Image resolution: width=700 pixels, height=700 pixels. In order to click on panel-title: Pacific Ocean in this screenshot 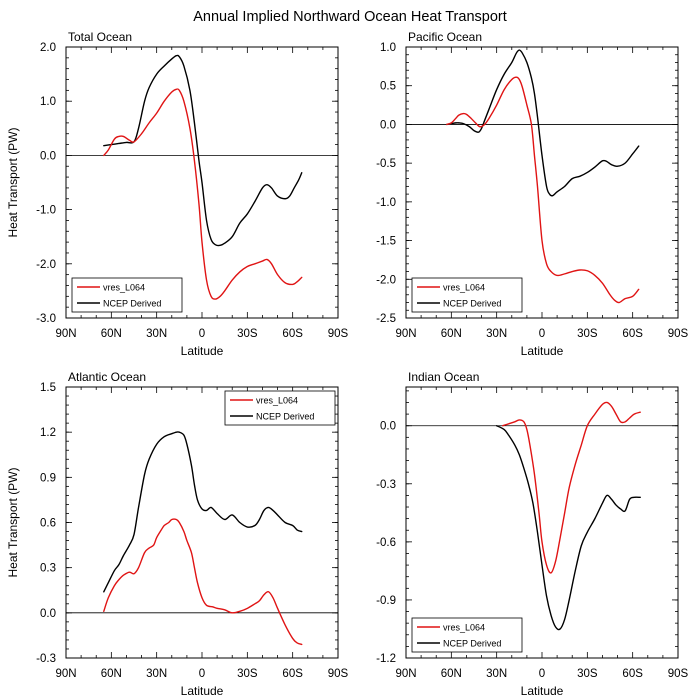, I will do `click(445, 37)`.